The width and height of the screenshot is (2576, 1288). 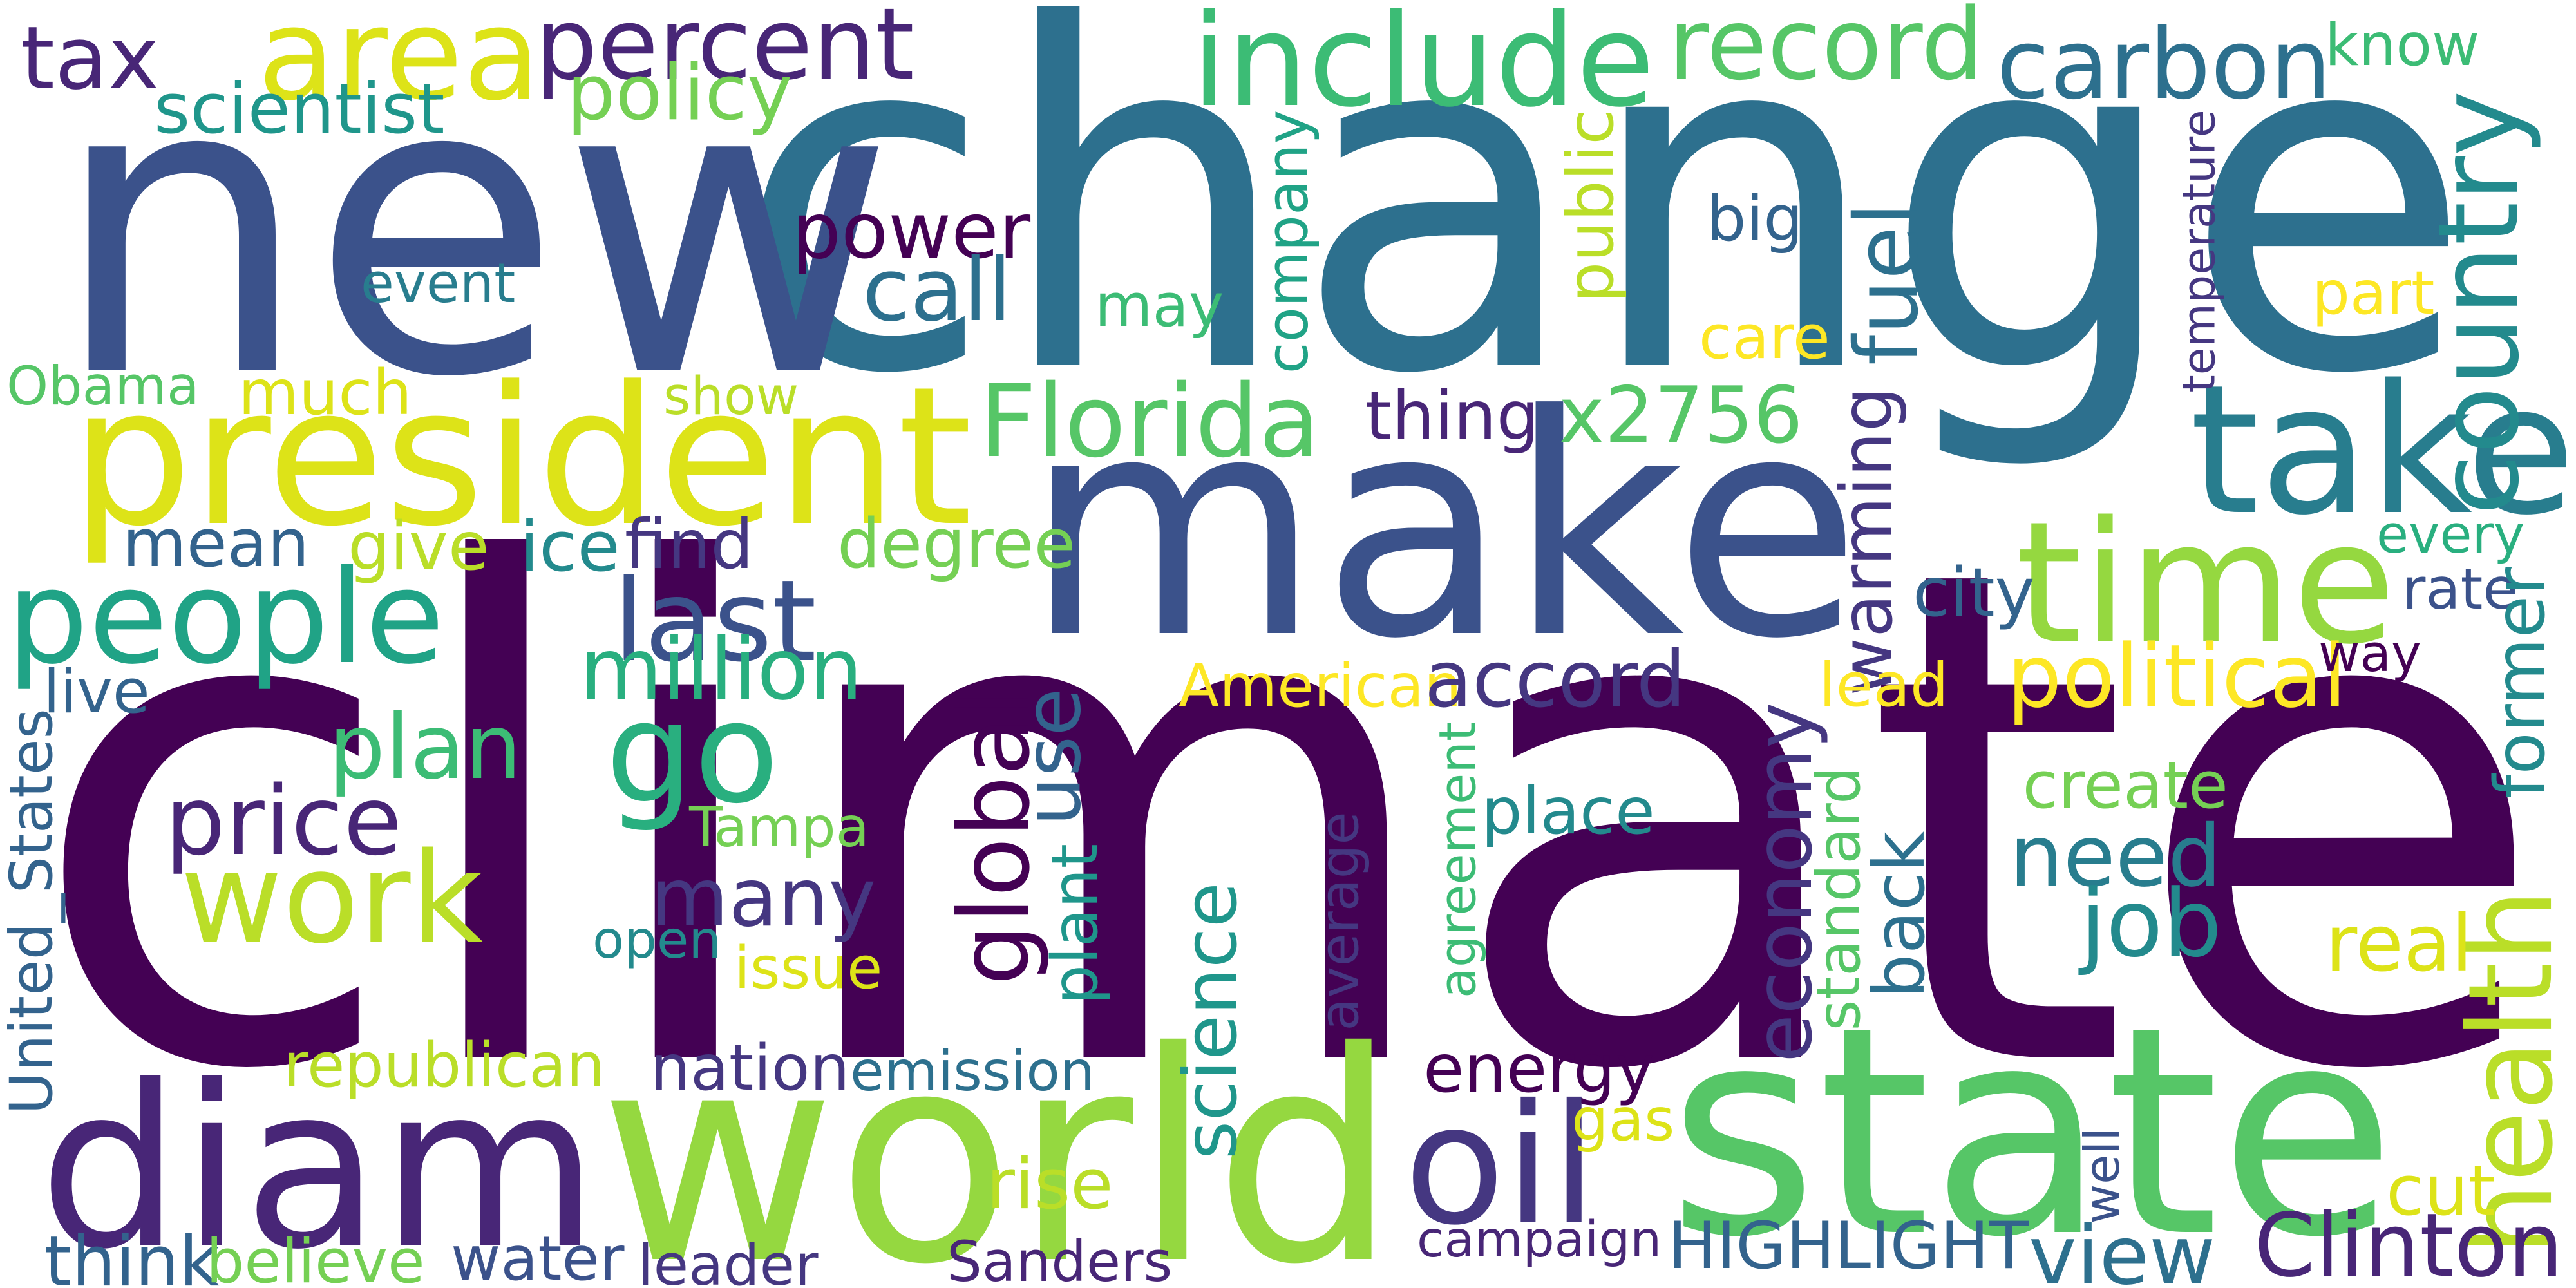 What do you see at coordinates (538, 1255) in the screenshot?
I see `word-water: water` at bounding box center [538, 1255].